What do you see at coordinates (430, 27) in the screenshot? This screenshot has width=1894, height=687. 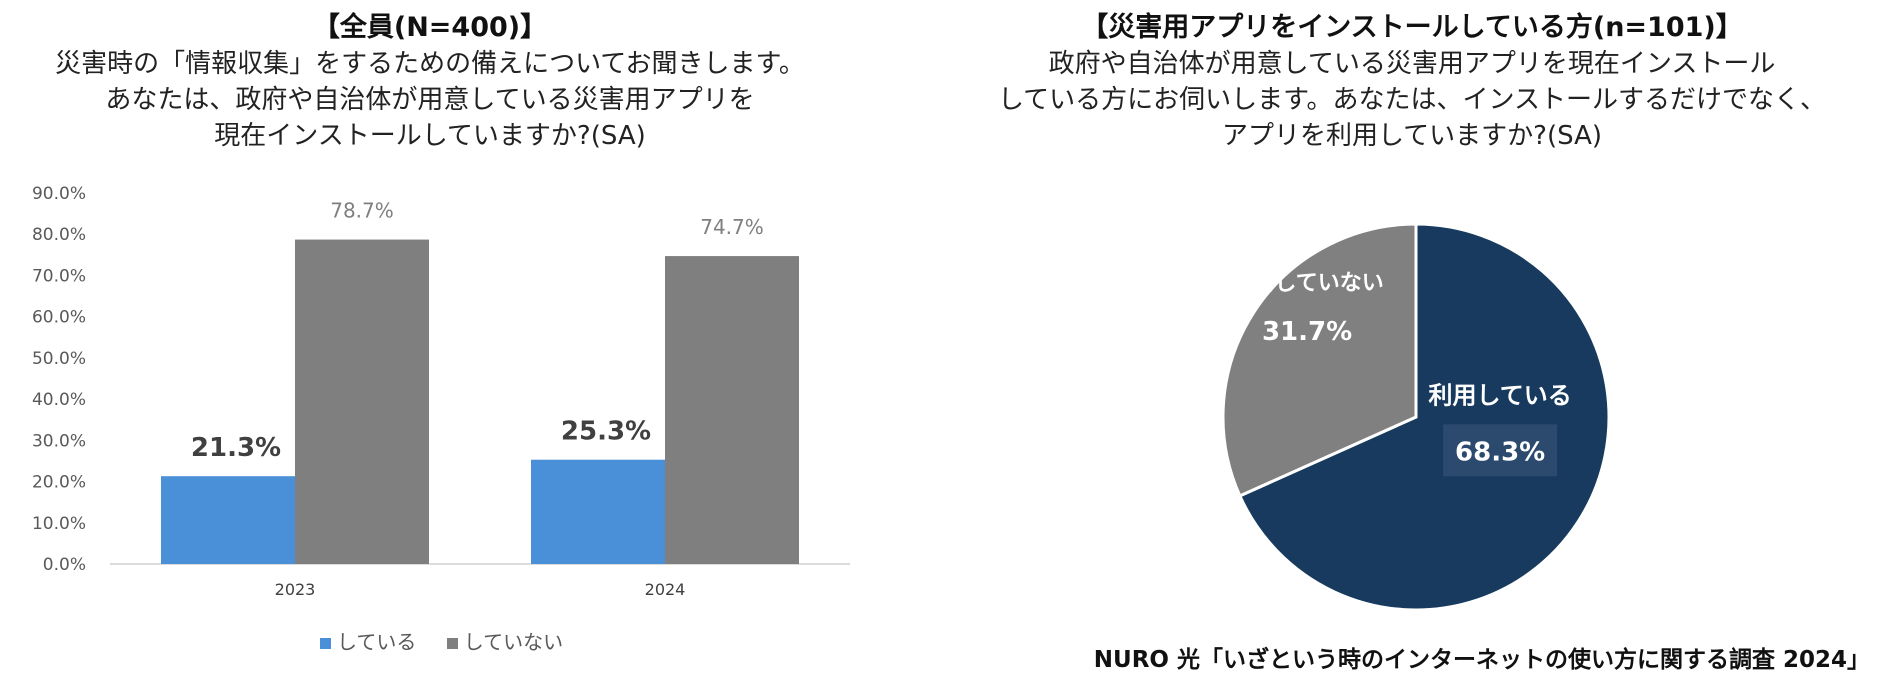 I see `bar-chart-title: 【全員(N=400)】` at bounding box center [430, 27].